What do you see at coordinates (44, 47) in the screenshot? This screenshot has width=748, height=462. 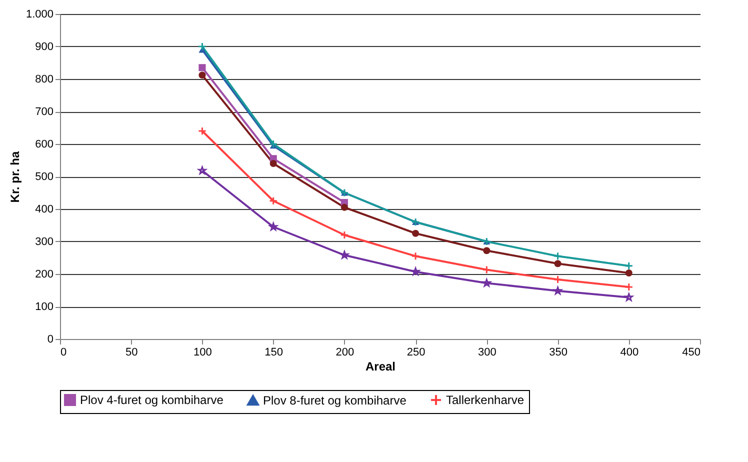 I see `y-tick-label: 900` at bounding box center [44, 47].